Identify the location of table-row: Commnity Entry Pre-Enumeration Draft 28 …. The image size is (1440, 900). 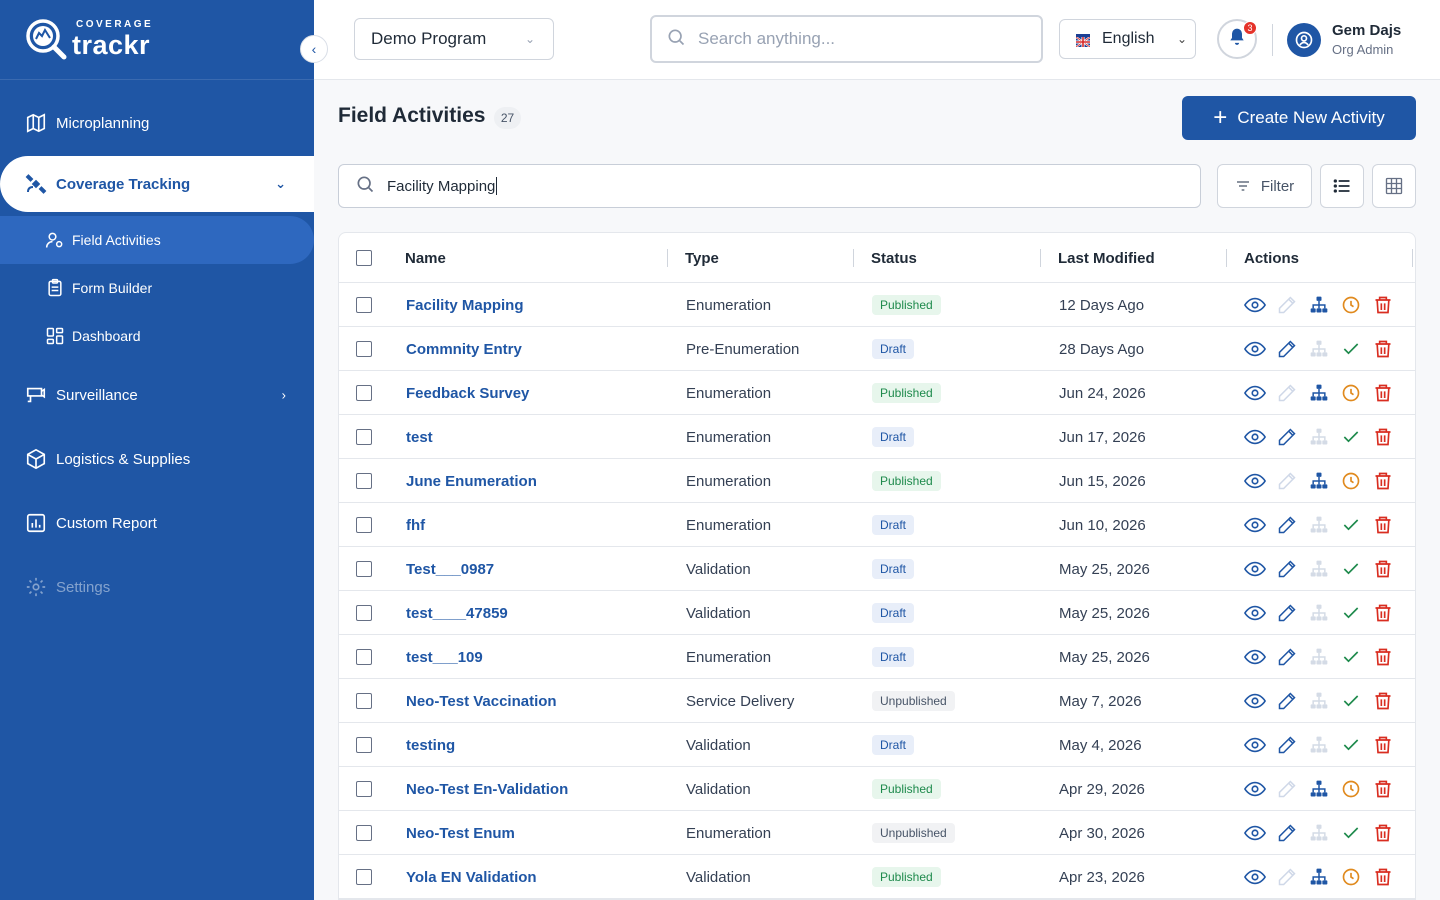
(877, 349).